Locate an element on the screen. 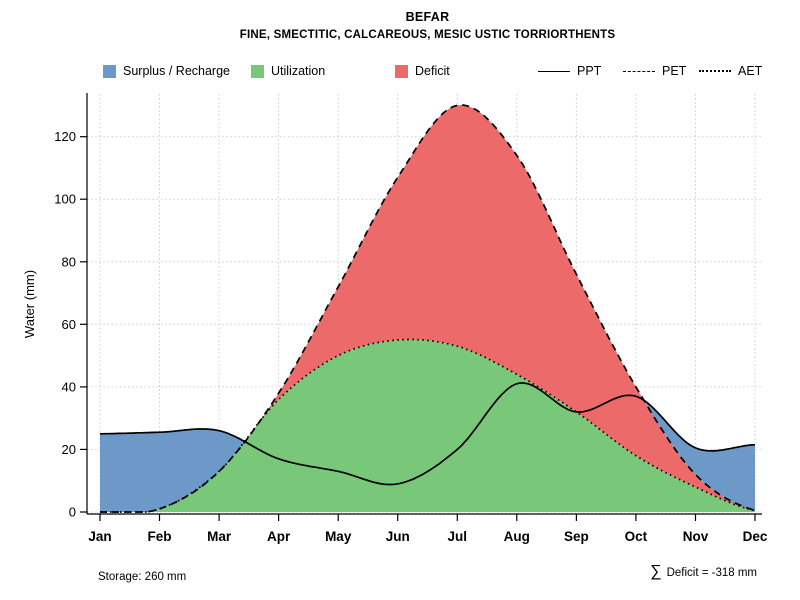 The height and width of the screenshot is (600, 800). svg-text: 60 is located at coordinates (69, 324).